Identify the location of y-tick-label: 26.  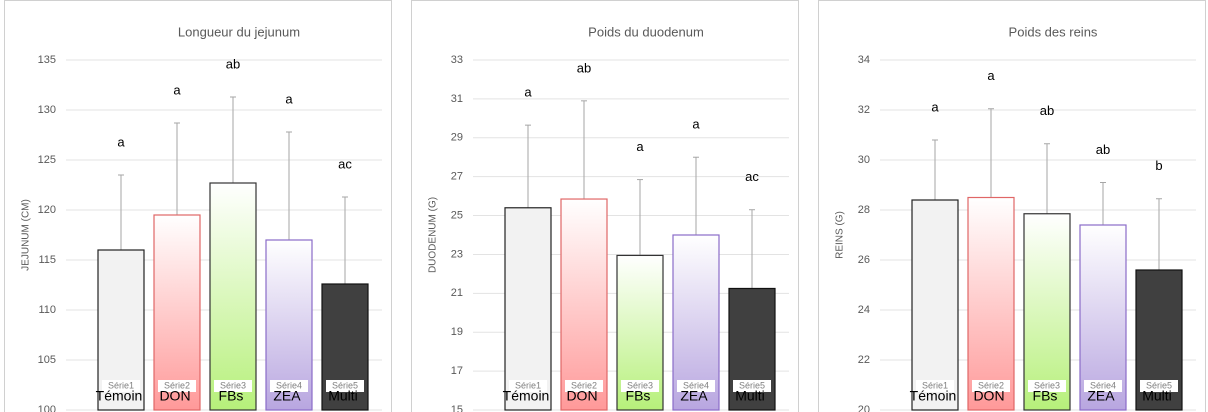
(864, 260).